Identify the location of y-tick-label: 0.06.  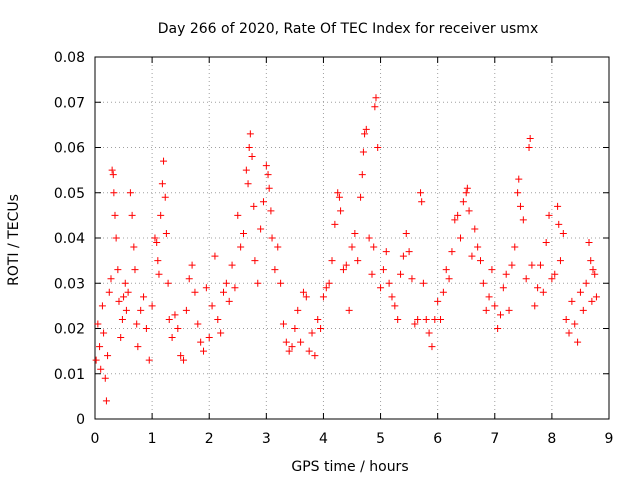
(69, 149).